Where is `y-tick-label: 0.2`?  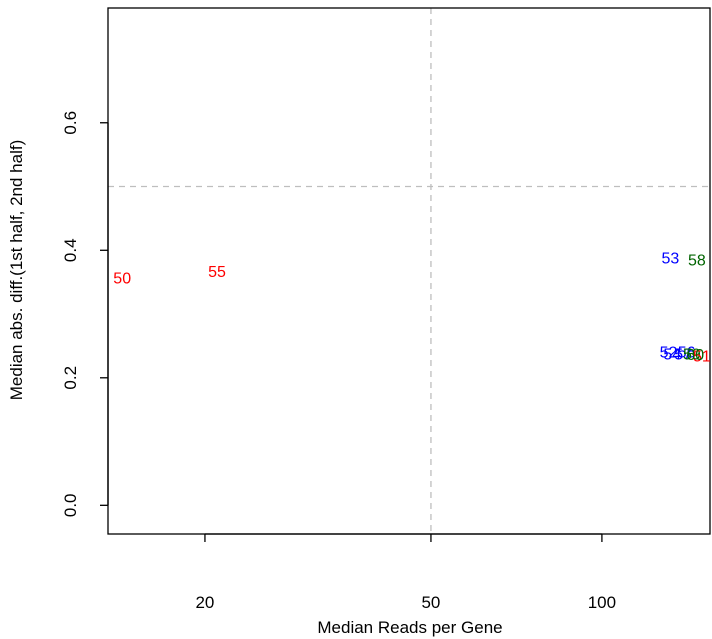 y-tick-label: 0.2 is located at coordinates (70, 378).